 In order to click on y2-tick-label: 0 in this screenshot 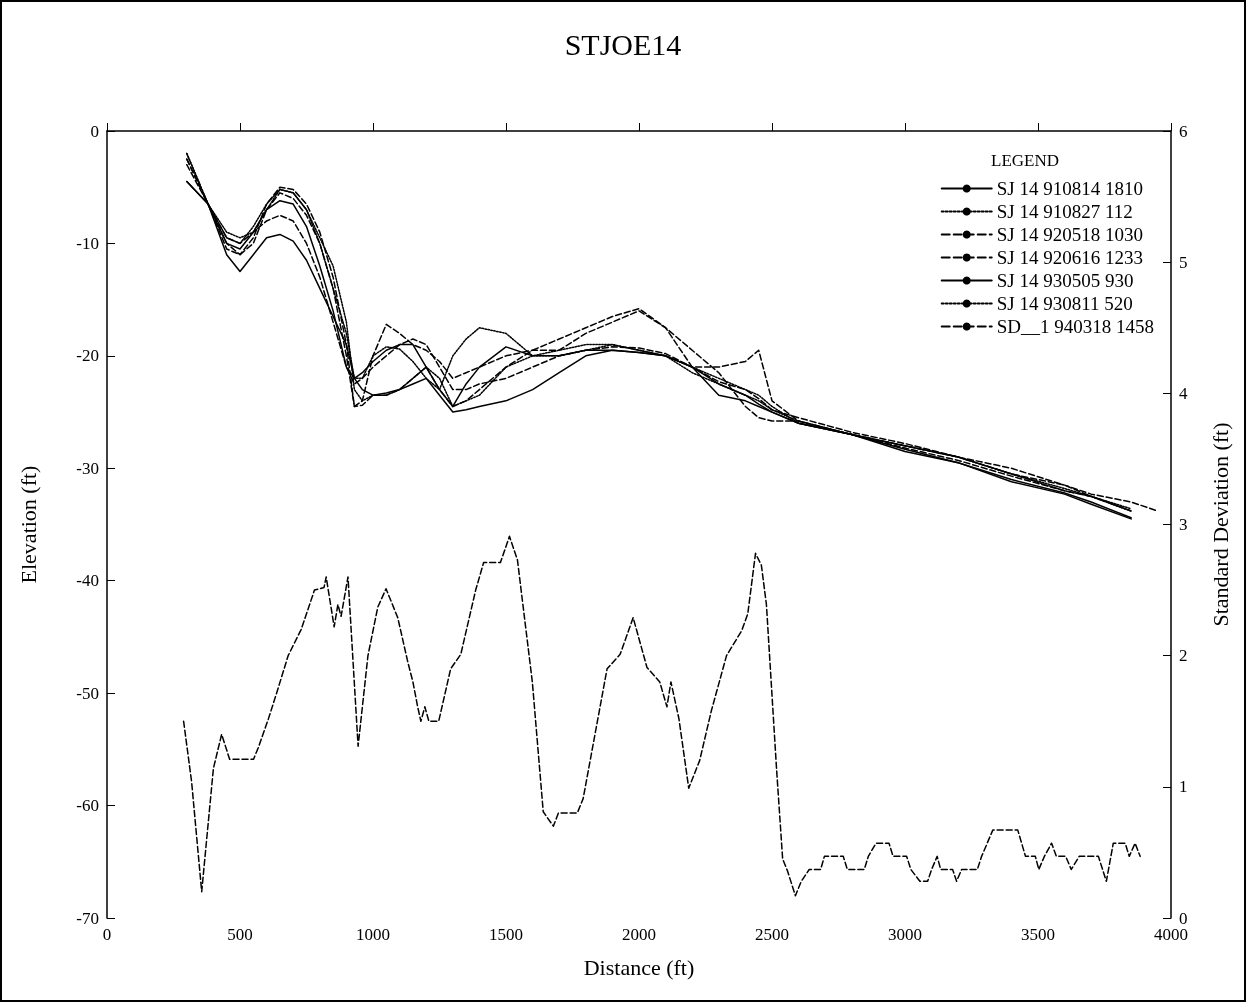, I will do `click(1183, 918)`.